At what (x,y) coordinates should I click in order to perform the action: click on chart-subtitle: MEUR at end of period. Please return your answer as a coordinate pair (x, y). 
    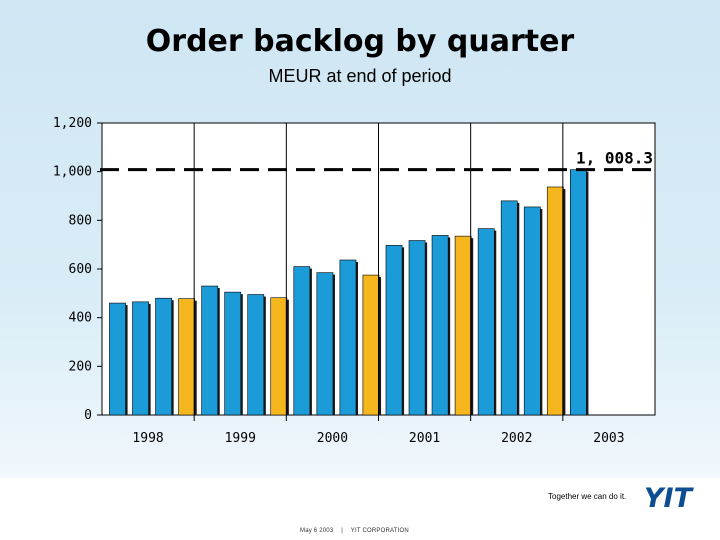
    Looking at the image, I should click on (360, 76).